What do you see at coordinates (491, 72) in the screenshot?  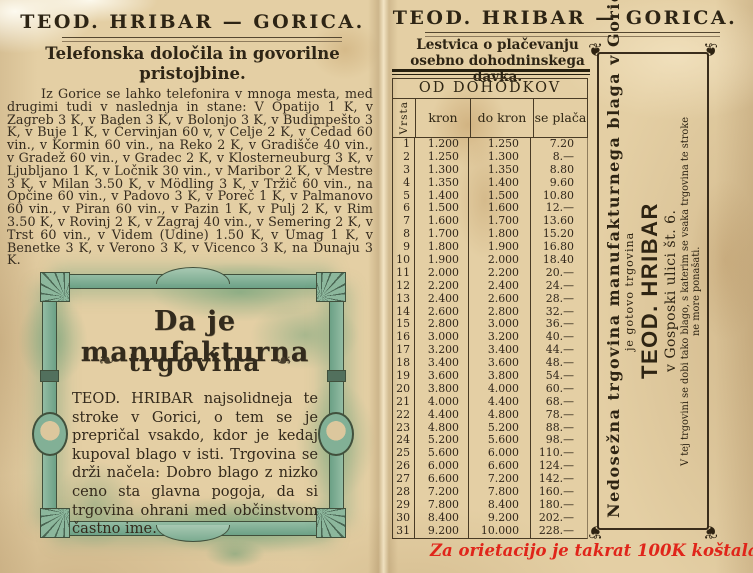 I see `title-thick-rule` at bounding box center [491, 72].